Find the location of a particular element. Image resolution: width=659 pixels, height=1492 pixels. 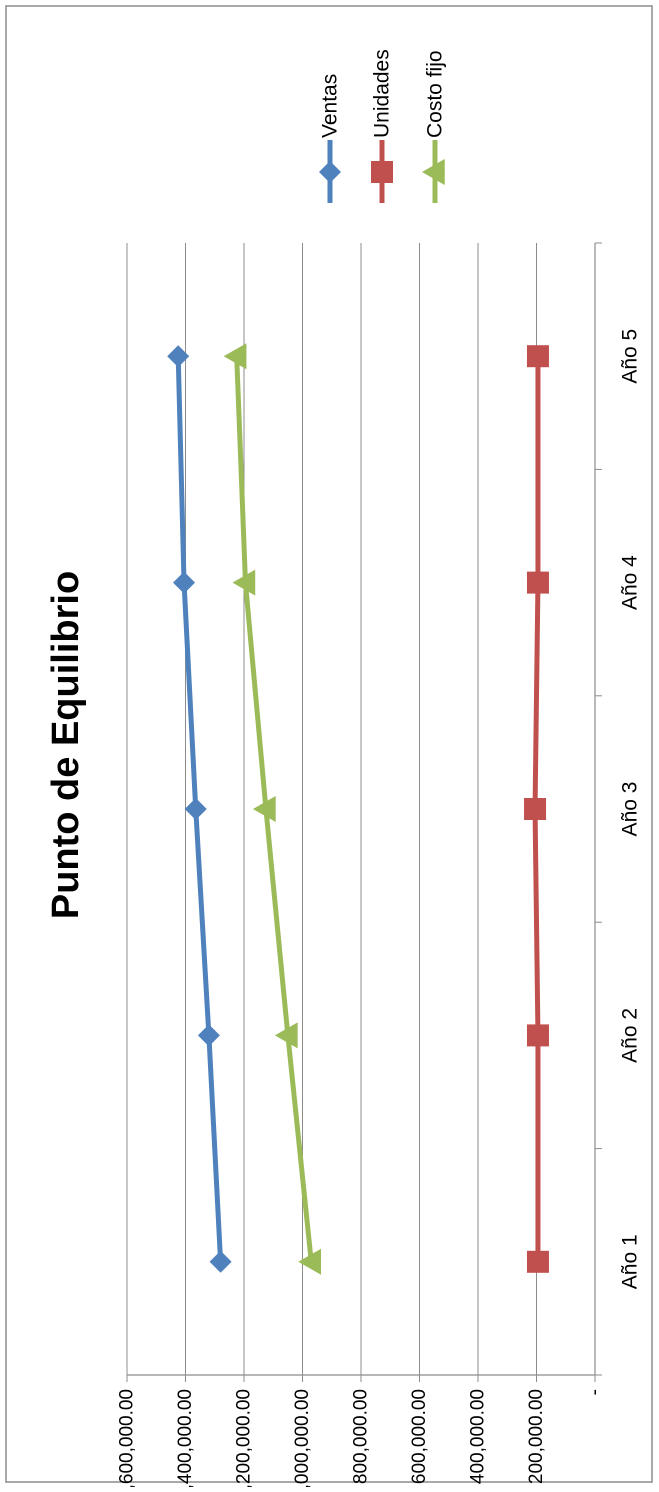

series-costo-fijo is located at coordinates (272, 809).